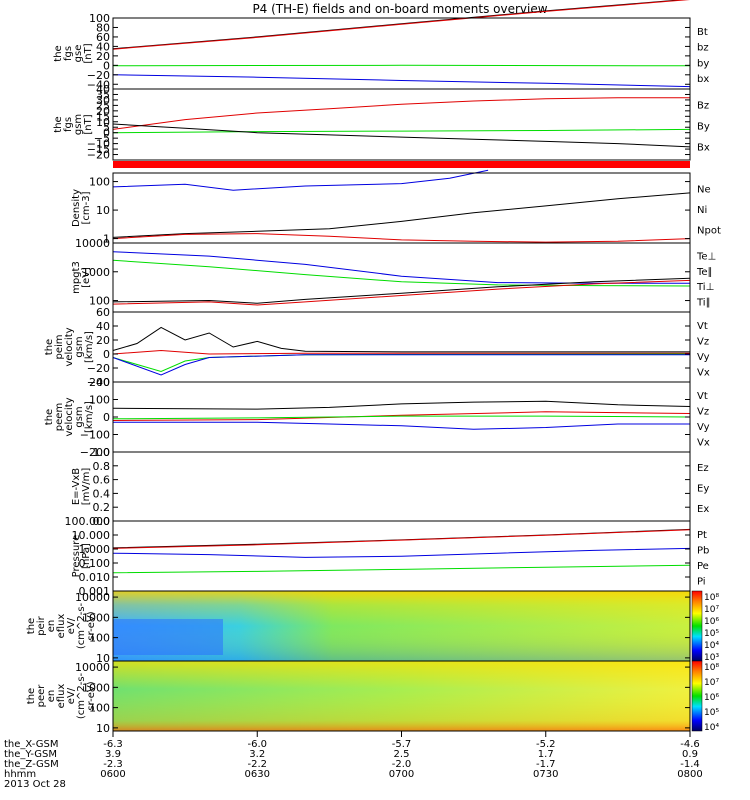 The width and height of the screenshot is (750, 800). I want to click on y-axis-label-line: peim, so click(59, 346).